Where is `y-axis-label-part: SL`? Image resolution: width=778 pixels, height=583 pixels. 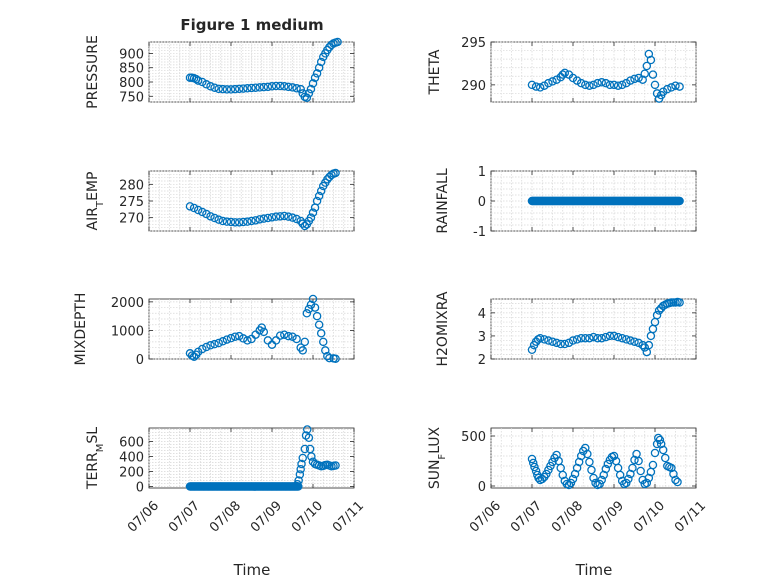 y-axis-label-part: SL is located at coordinates (93, 435).